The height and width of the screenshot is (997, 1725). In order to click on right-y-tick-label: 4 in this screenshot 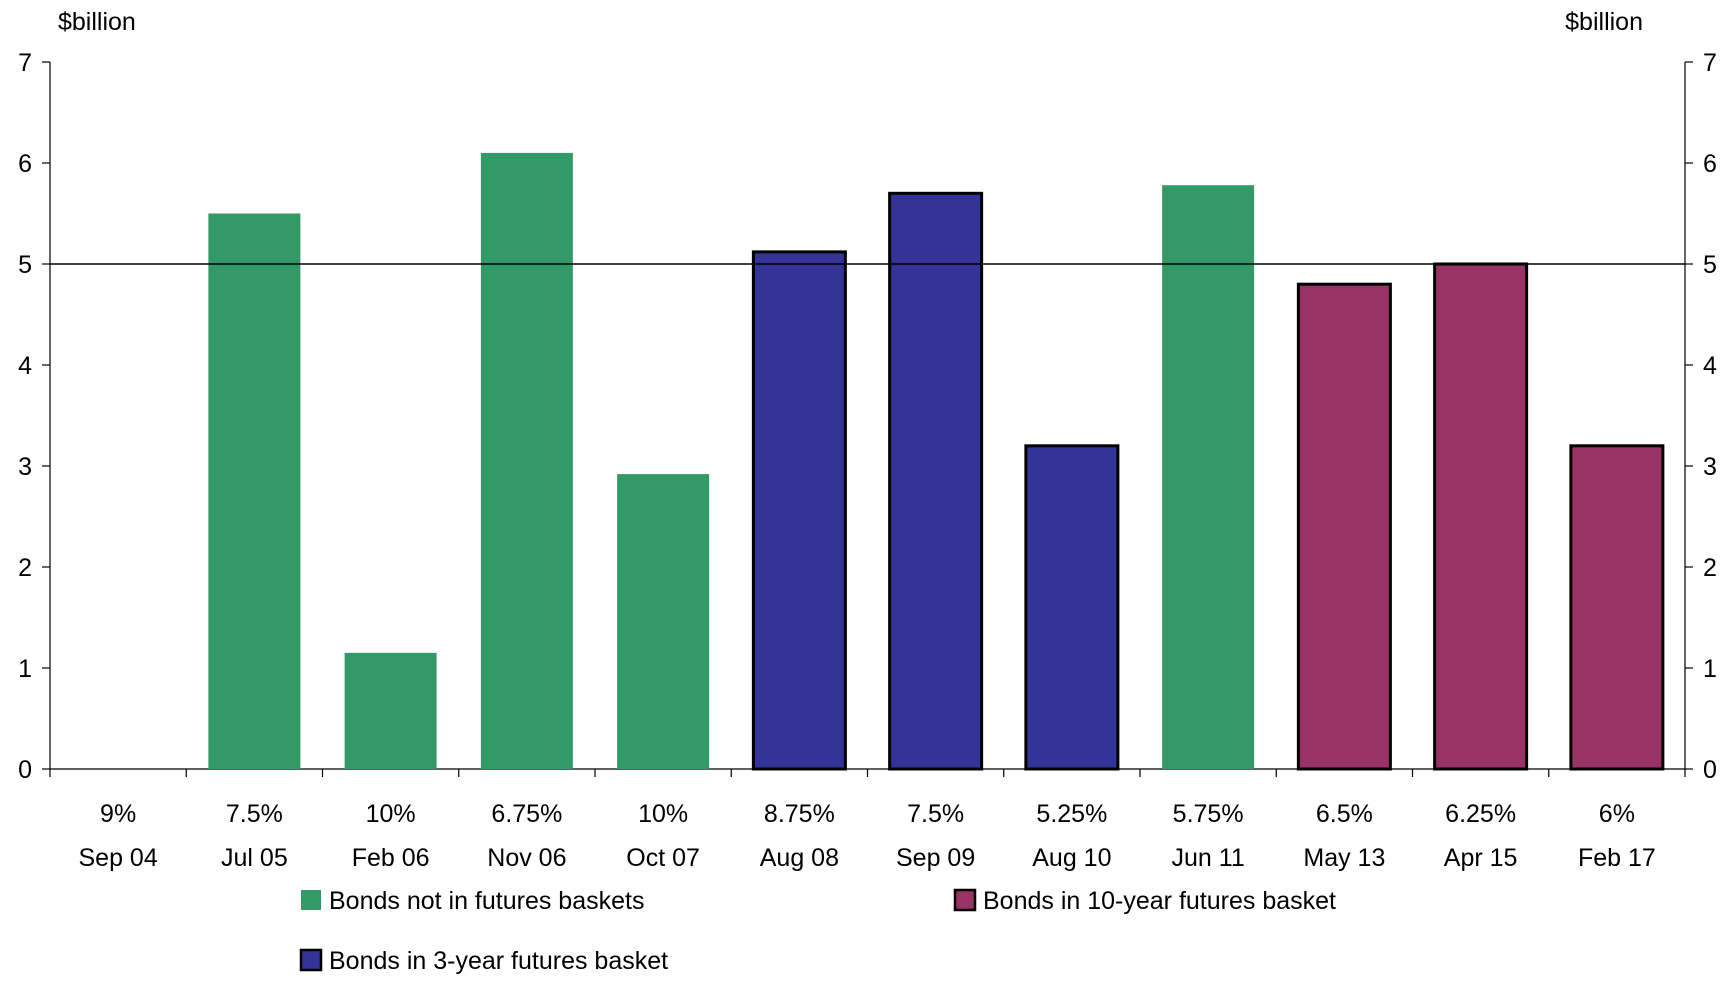, I will do `click(1710, 366)`.